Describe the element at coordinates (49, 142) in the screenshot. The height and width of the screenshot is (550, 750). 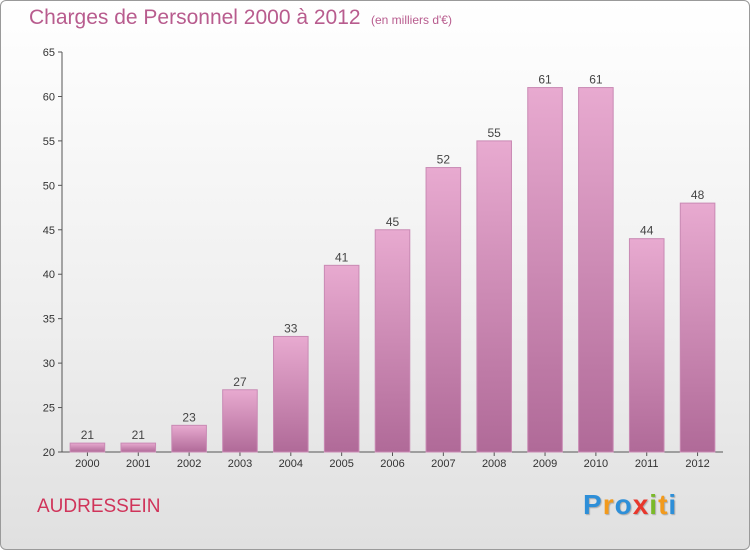
I see `y-tick-label: 55` at that location.